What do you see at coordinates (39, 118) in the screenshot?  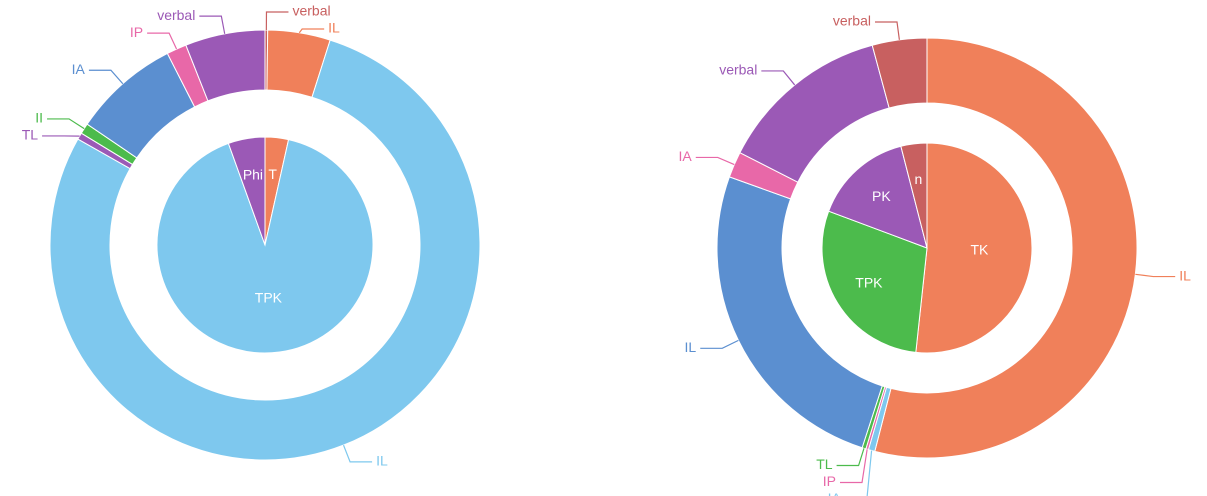 I see `slice-label: II` at bounding box center [39, 118].